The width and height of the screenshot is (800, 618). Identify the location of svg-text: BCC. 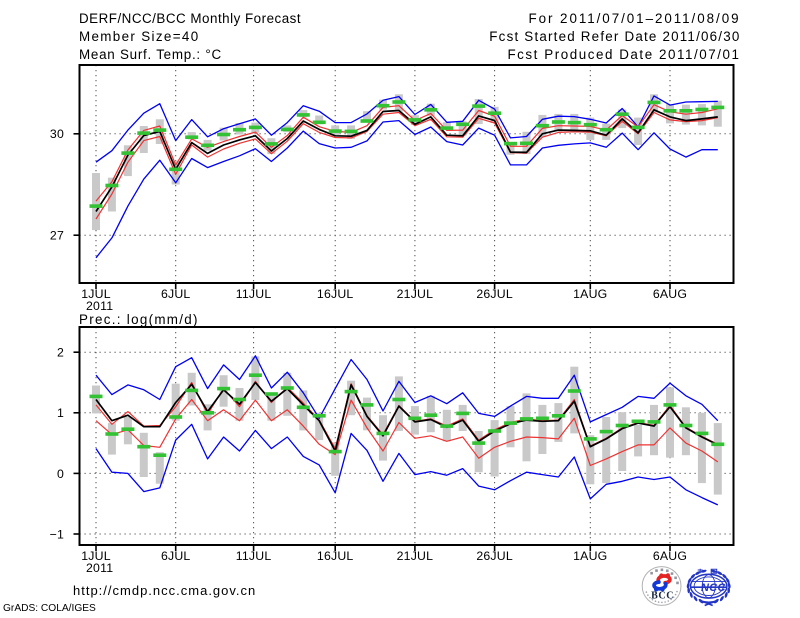
(662, 596).